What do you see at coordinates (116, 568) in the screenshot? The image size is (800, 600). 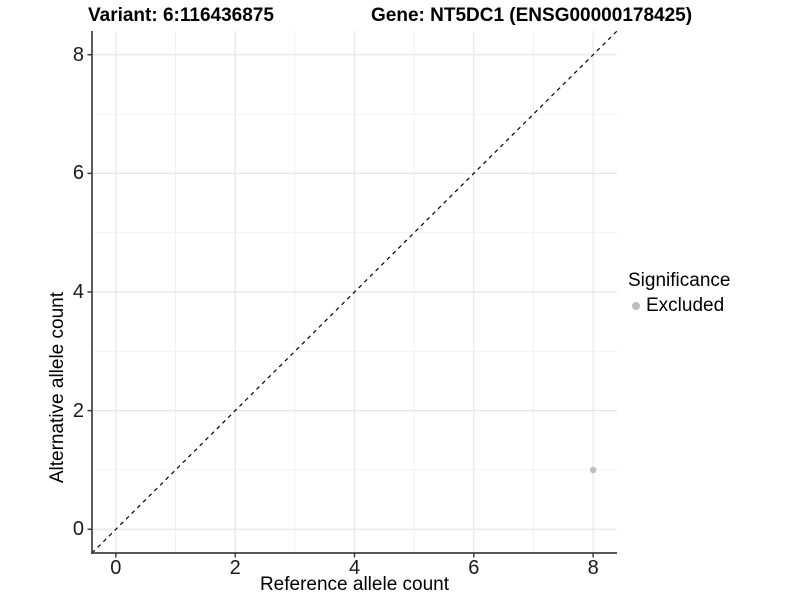 I see `x-tick-label: 0` at bounding box center [116, 568].